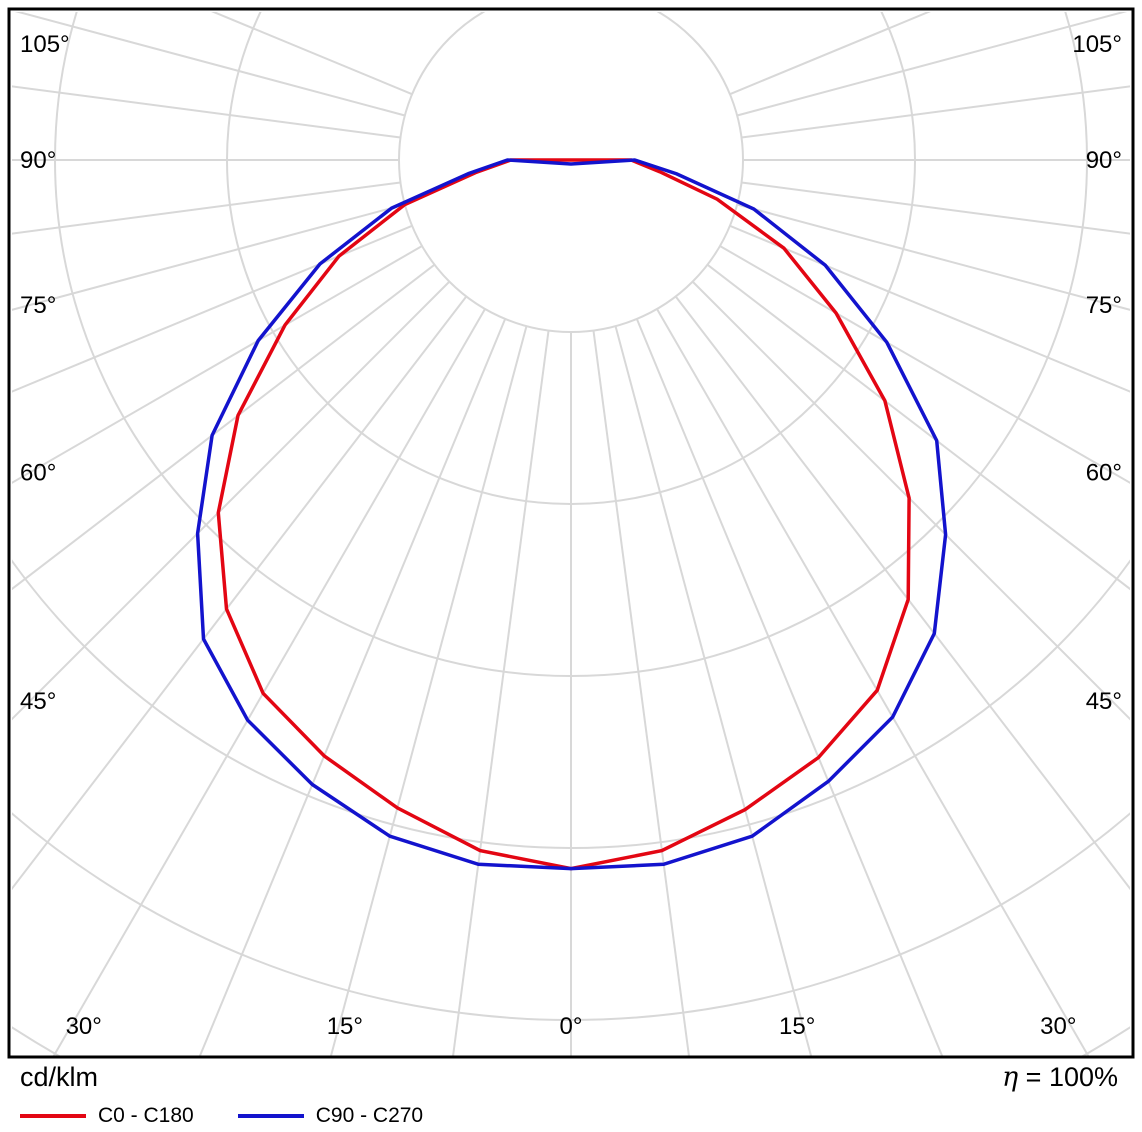 The image size is (1142, 1132). What do you see at coordinates (59, 1077) in the screenshot?
I see `unit-label: cd/klm` at bounding box center [59, 1077].